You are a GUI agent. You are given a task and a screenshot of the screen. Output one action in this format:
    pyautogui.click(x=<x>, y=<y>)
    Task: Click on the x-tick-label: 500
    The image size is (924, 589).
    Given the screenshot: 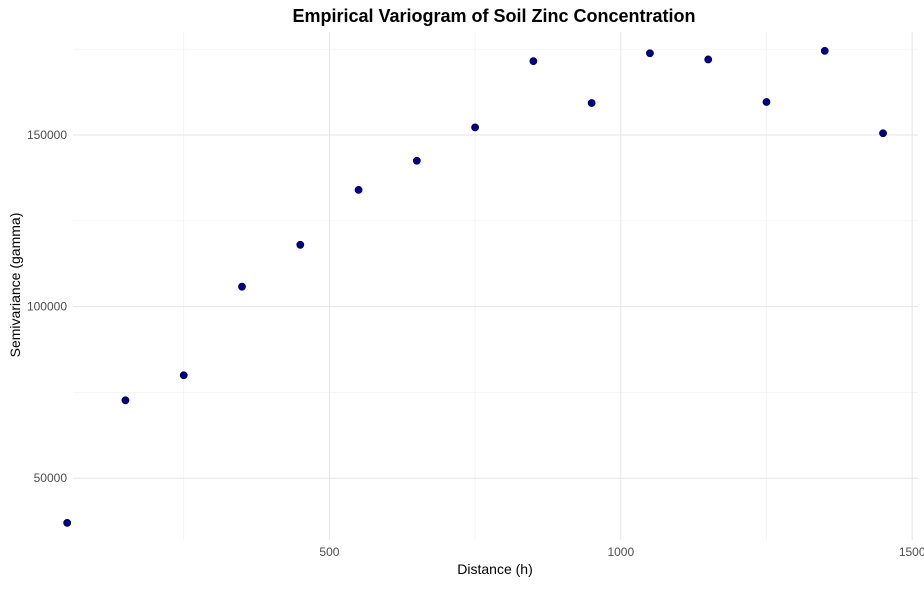 What is the action you would take?
    pyautogui.click(x=329, y=552)
    